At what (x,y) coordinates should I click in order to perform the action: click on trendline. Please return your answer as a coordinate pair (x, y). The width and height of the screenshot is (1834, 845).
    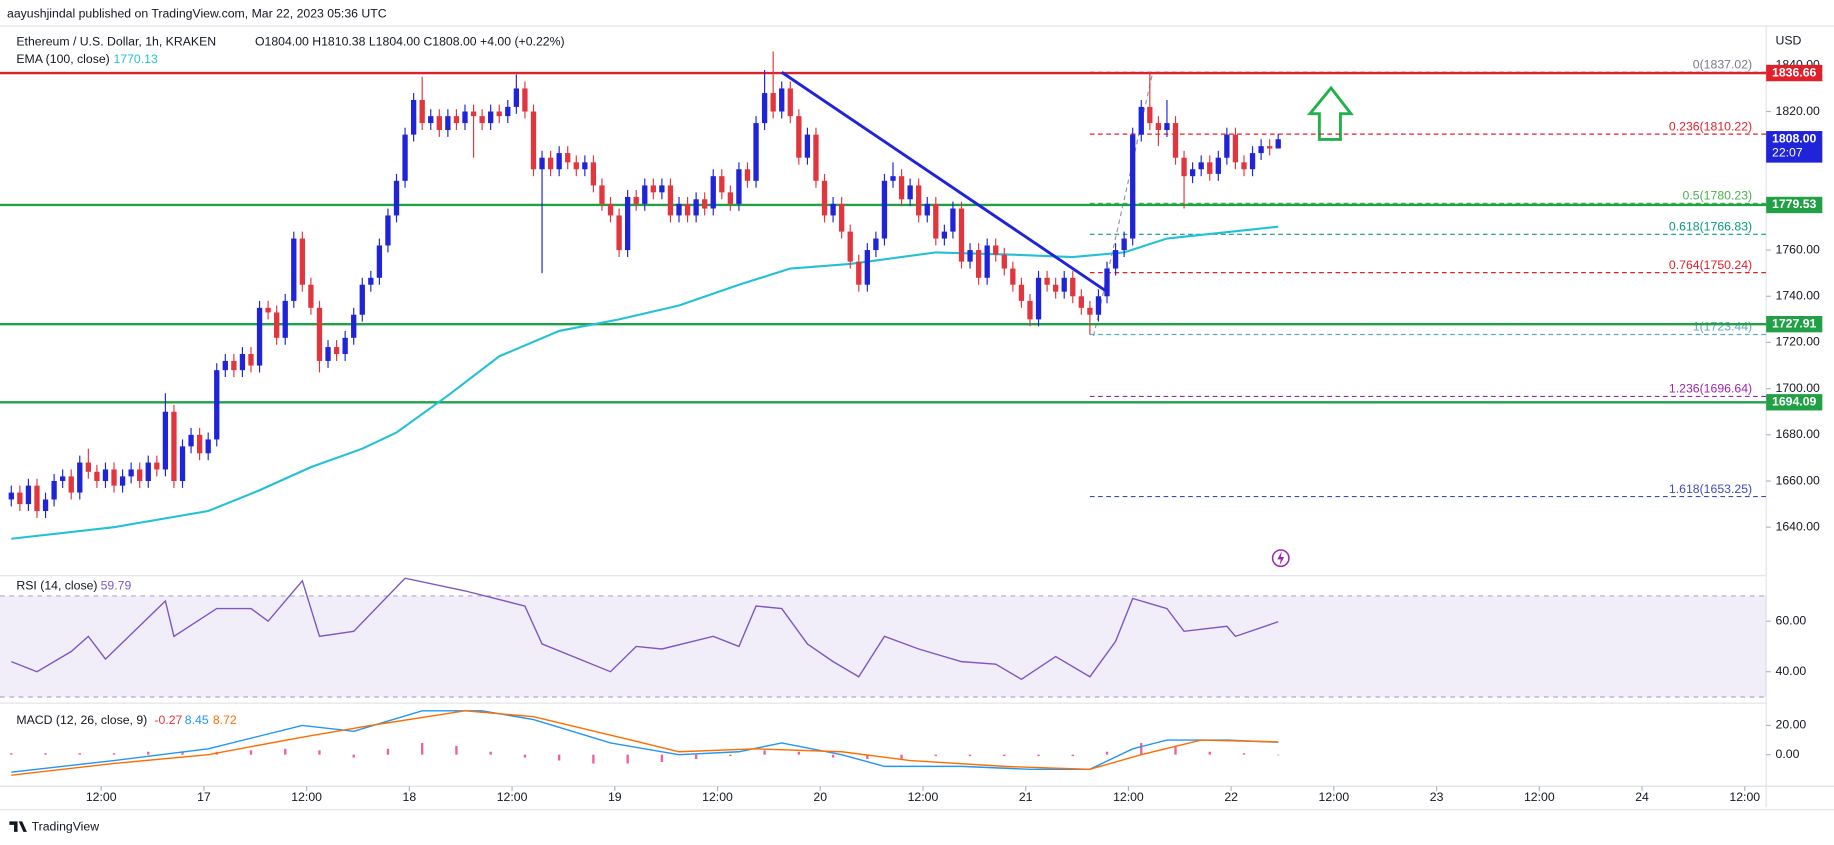
    Looking at the image, I should click on (944, 182).